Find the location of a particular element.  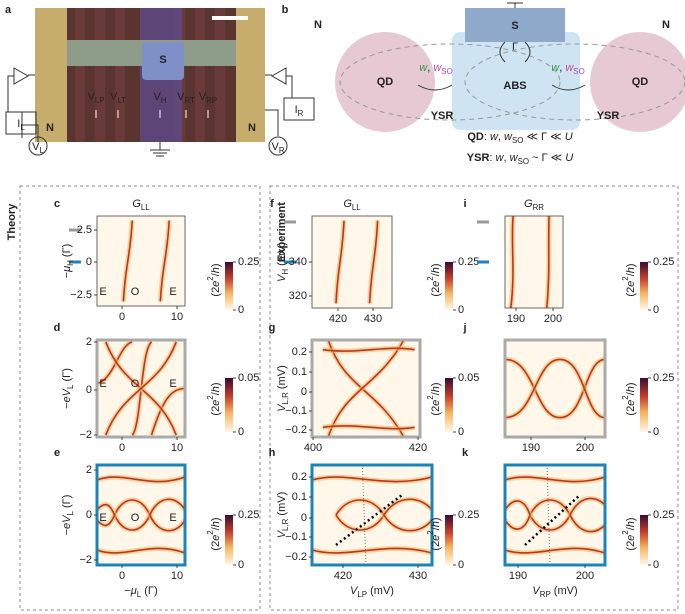

x-axis-label: −μL (Γ) is located at coordinates (140, 592).